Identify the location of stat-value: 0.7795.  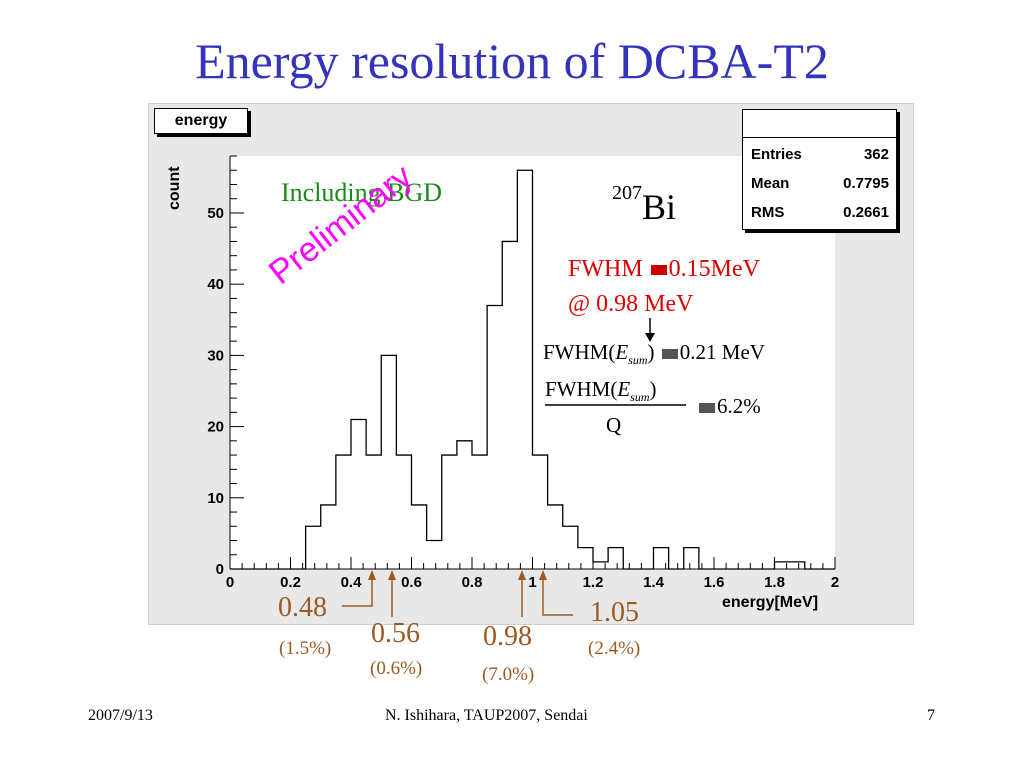
(866, 183).